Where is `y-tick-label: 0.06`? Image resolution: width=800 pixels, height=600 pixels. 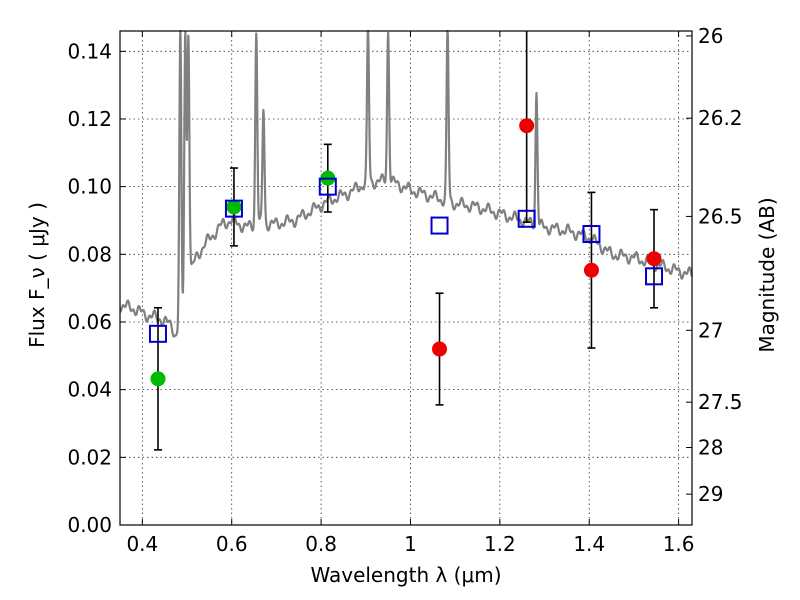 y-tick-label: 0.06 is located at coordinates (89, 322).